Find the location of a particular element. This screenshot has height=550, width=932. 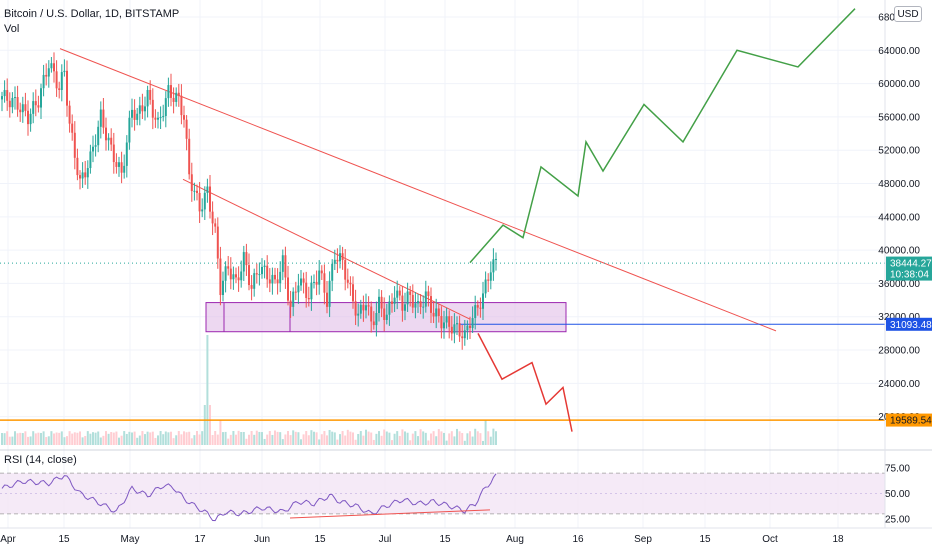

volume-indicator-label: Vol is located at coordinates (12, 29).